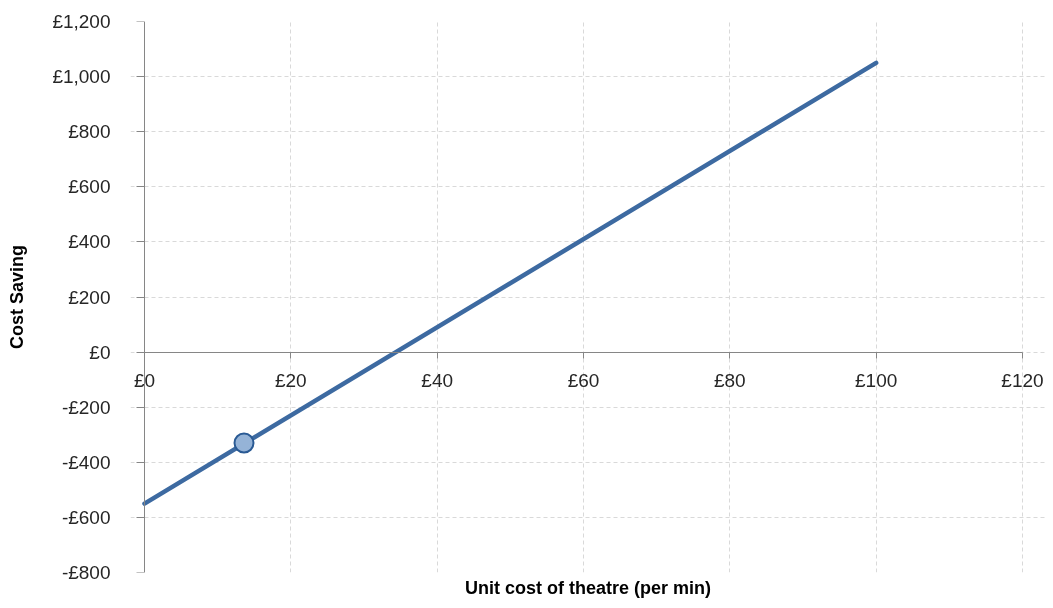 This screenshot has width=1053, height=608. Describe the element at coordinates (86, 462) in the screenshot. I see `y-tick-label: -£400` at that location.